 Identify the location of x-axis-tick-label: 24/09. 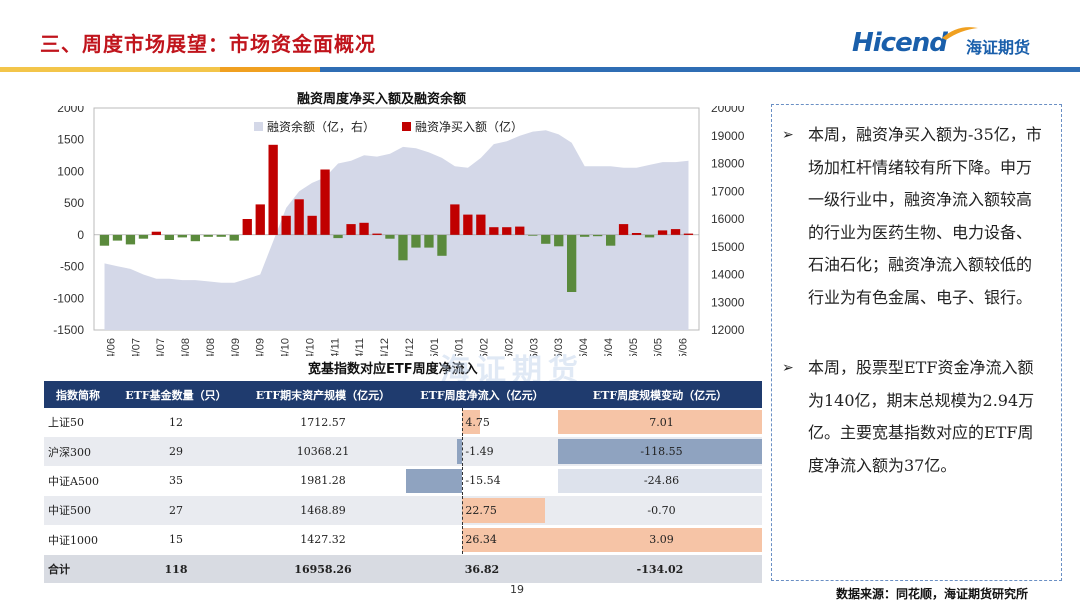
(261, 347).